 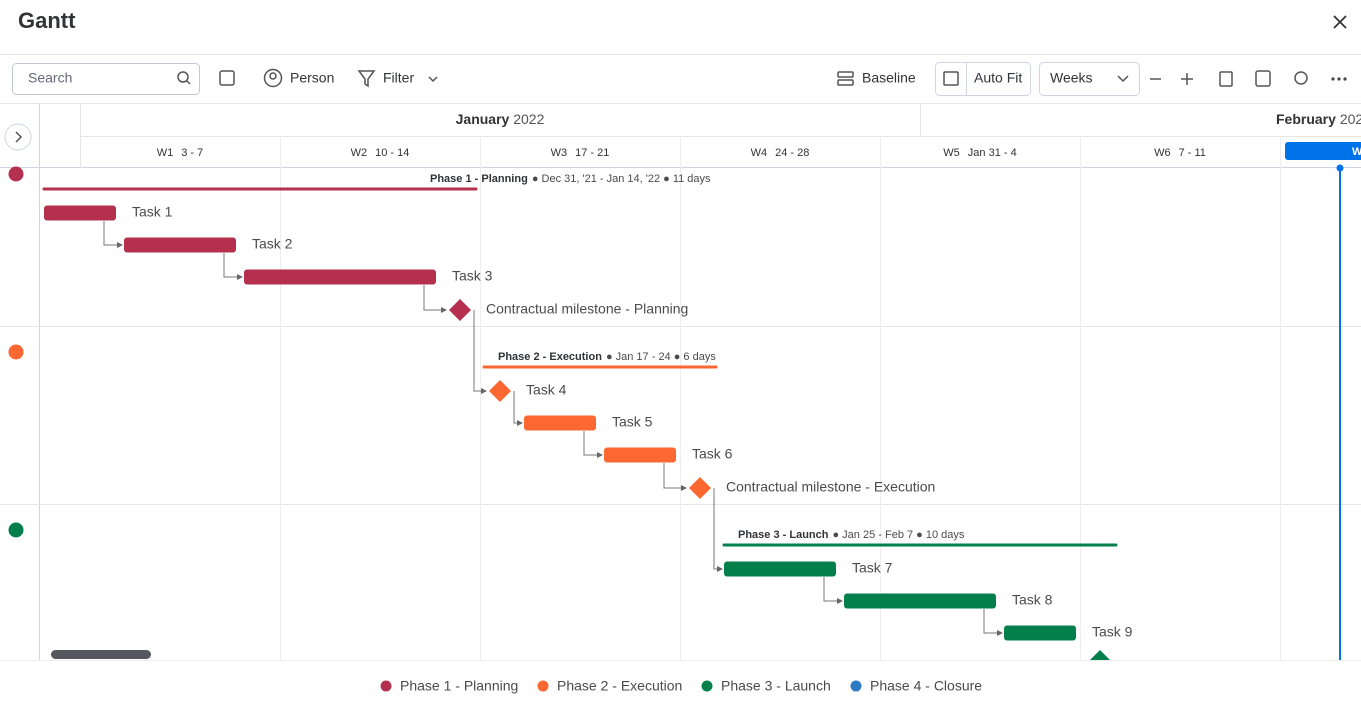 What do you see at coordinates (898, 535) in the screenshot?
I see `phase-details: ● Jan 25 - Feb 7 ● 10 days` at bounding box center [898, 535].